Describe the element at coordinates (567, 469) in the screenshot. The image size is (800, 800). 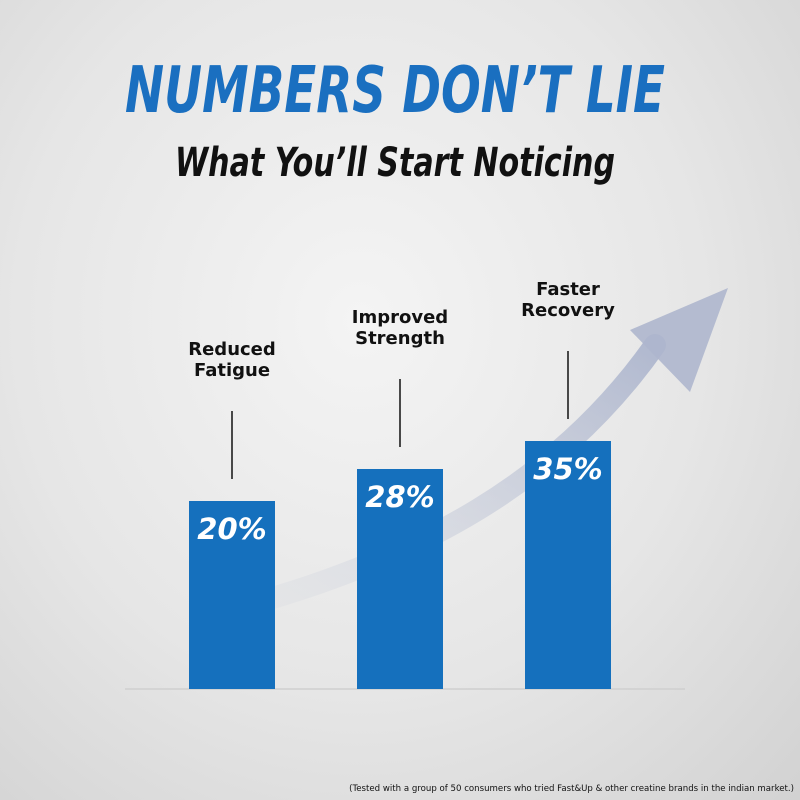
I see `value-label: 35%` at that location.